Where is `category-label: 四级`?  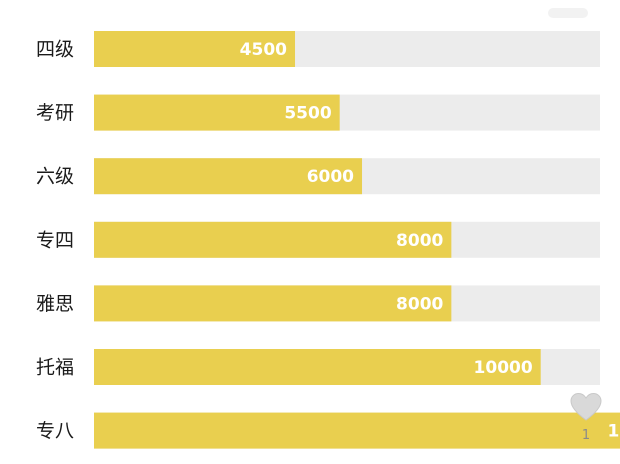
category-label: 四级 is located at coordinates (55, 50).